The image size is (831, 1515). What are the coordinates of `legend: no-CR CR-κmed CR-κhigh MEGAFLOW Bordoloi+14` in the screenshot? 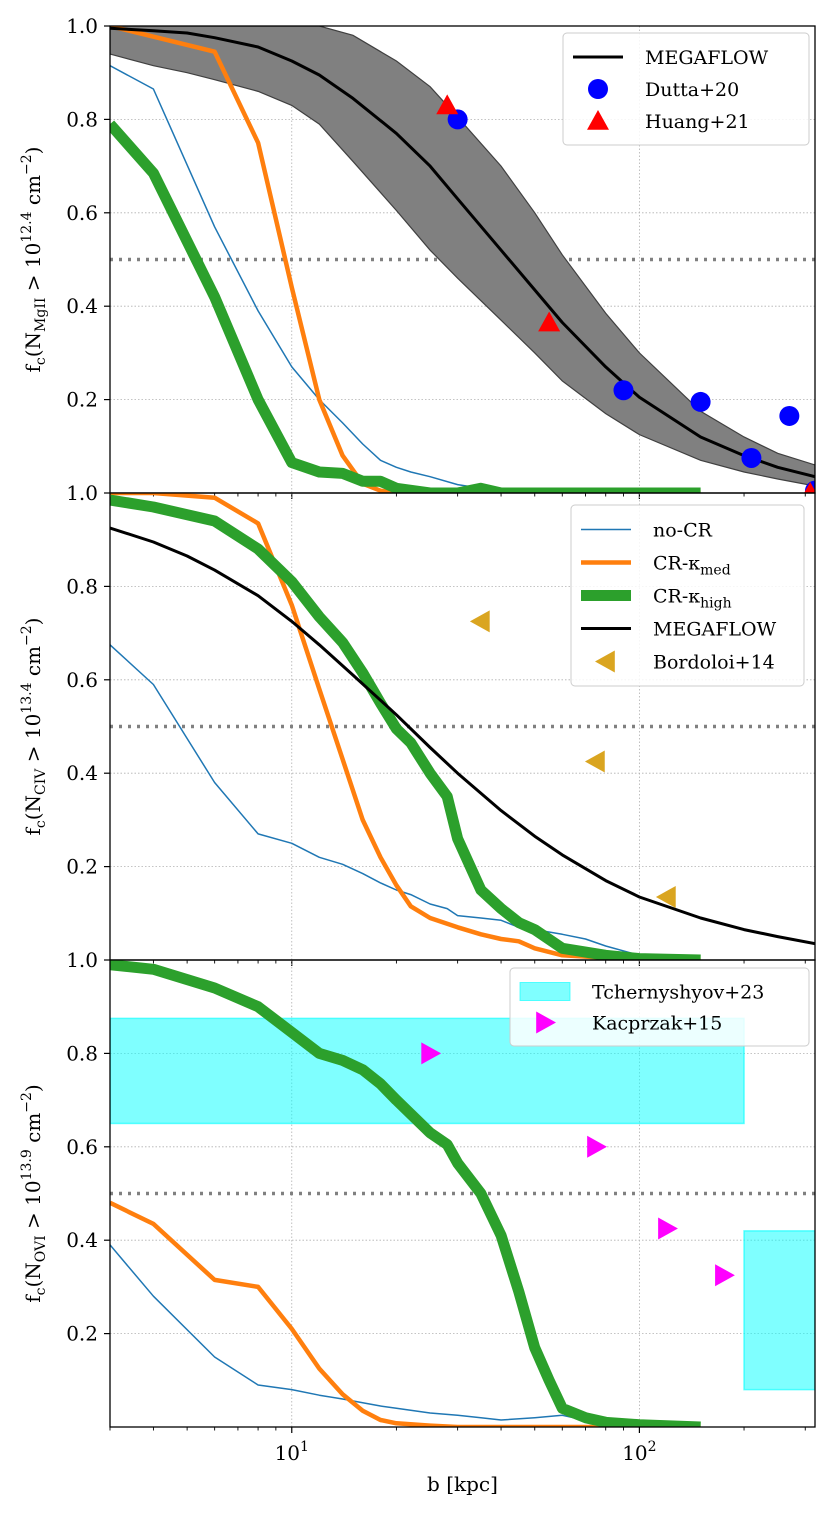 It's located at (687, 595).